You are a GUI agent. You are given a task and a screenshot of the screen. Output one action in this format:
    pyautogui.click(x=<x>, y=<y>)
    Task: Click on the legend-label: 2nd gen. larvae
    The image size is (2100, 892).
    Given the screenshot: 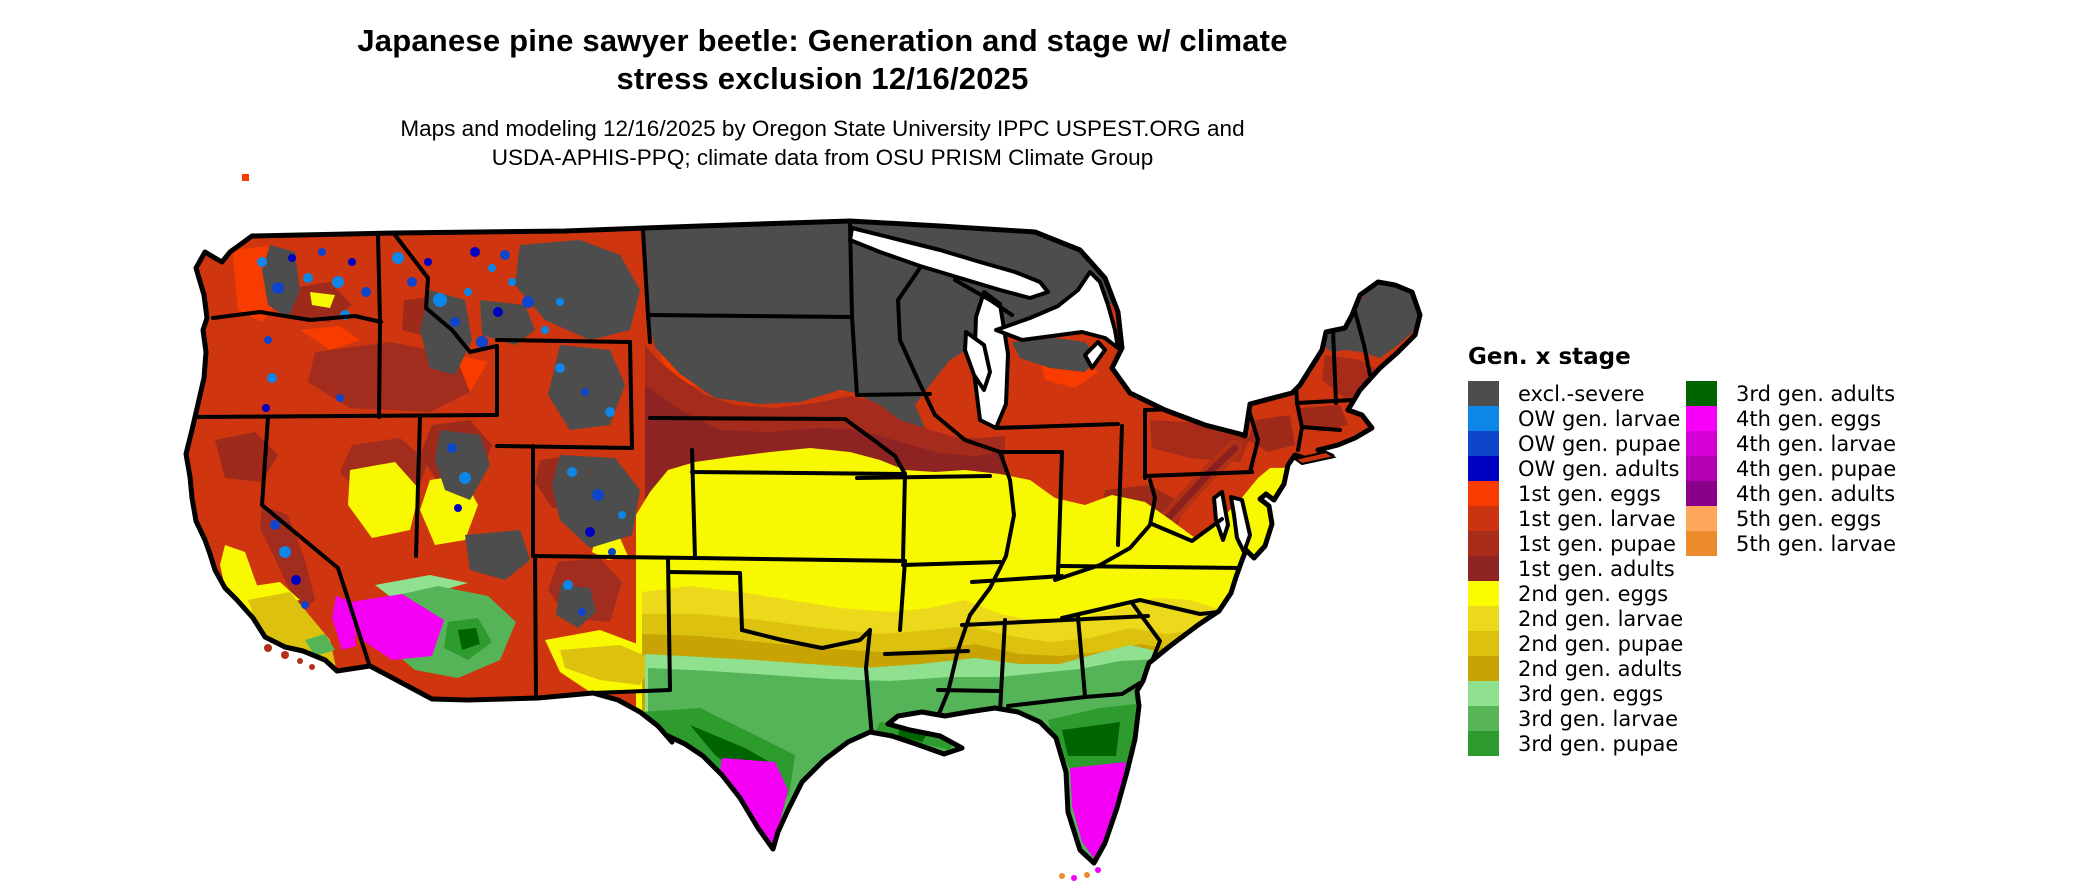 What is the action you would take?
    pyautogui.click(x=1601, y=618)
    